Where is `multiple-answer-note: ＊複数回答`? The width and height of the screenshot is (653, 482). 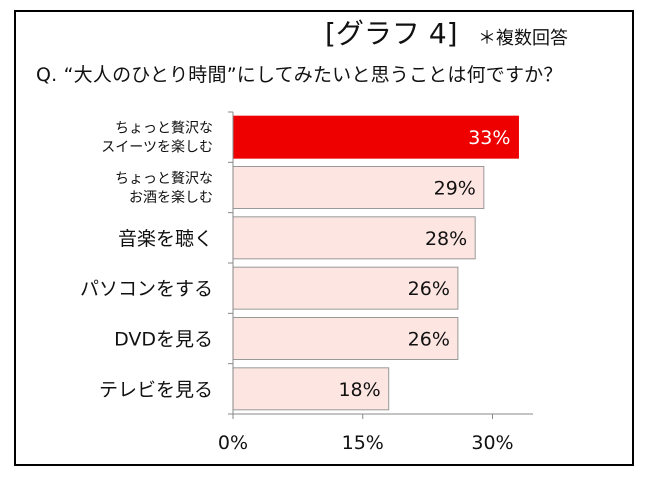 multiple-answer-note: ＊複数回答 is located at coordinates (523, 38).